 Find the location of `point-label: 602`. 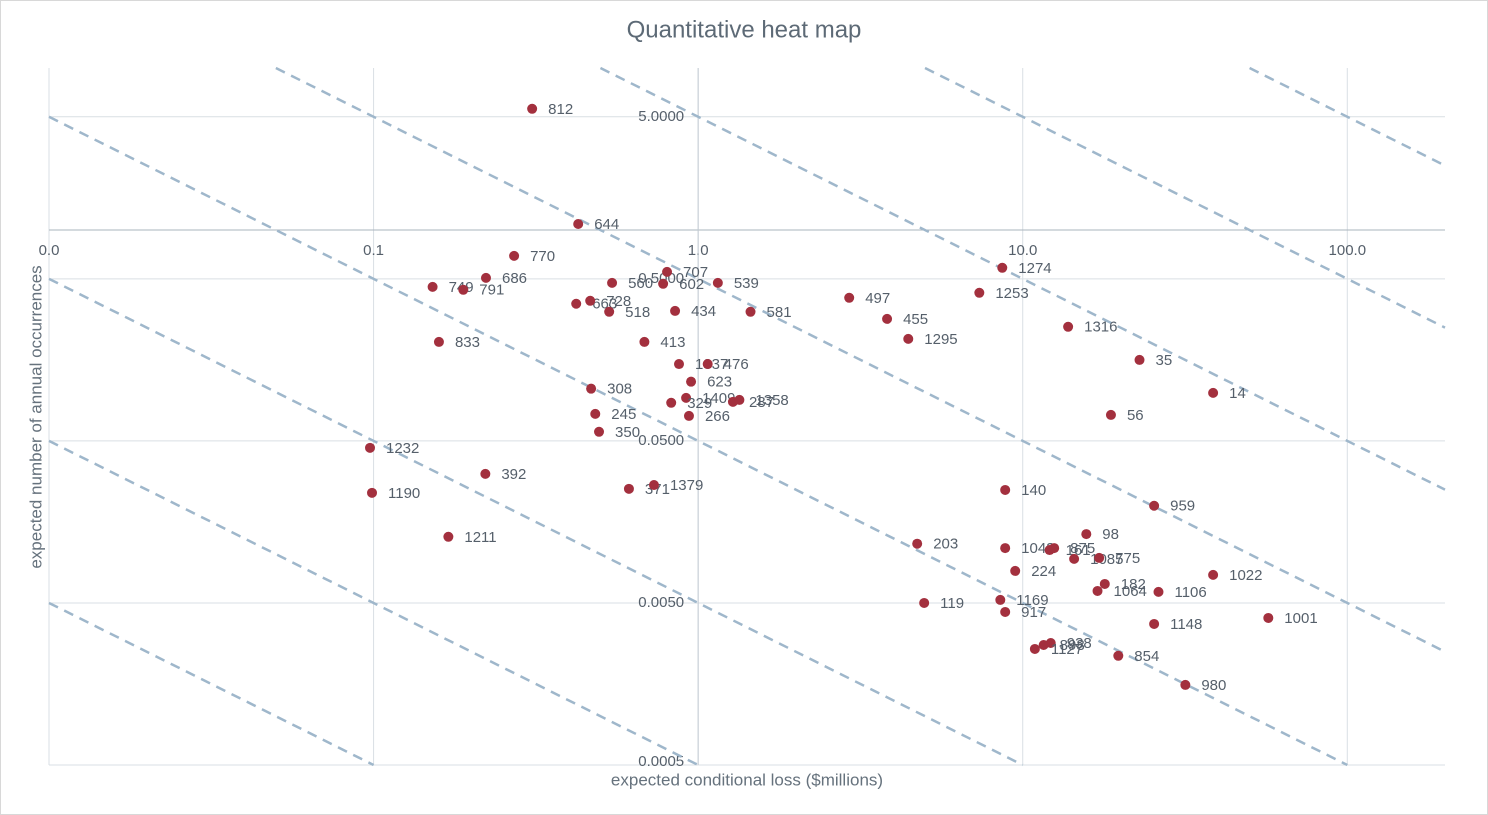

point-label: 602 is located at coordinates (691, 284).